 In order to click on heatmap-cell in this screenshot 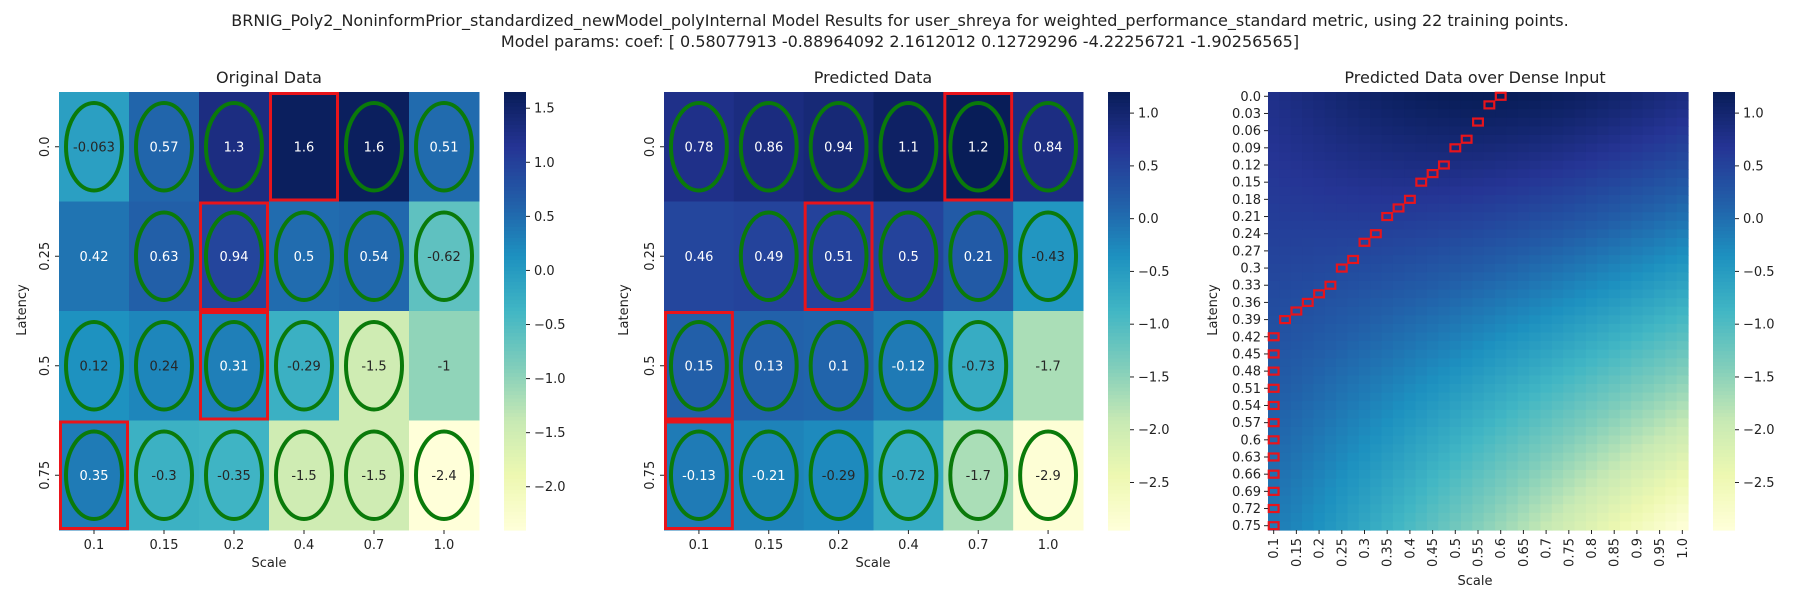, I will do `click(838, 366)`.